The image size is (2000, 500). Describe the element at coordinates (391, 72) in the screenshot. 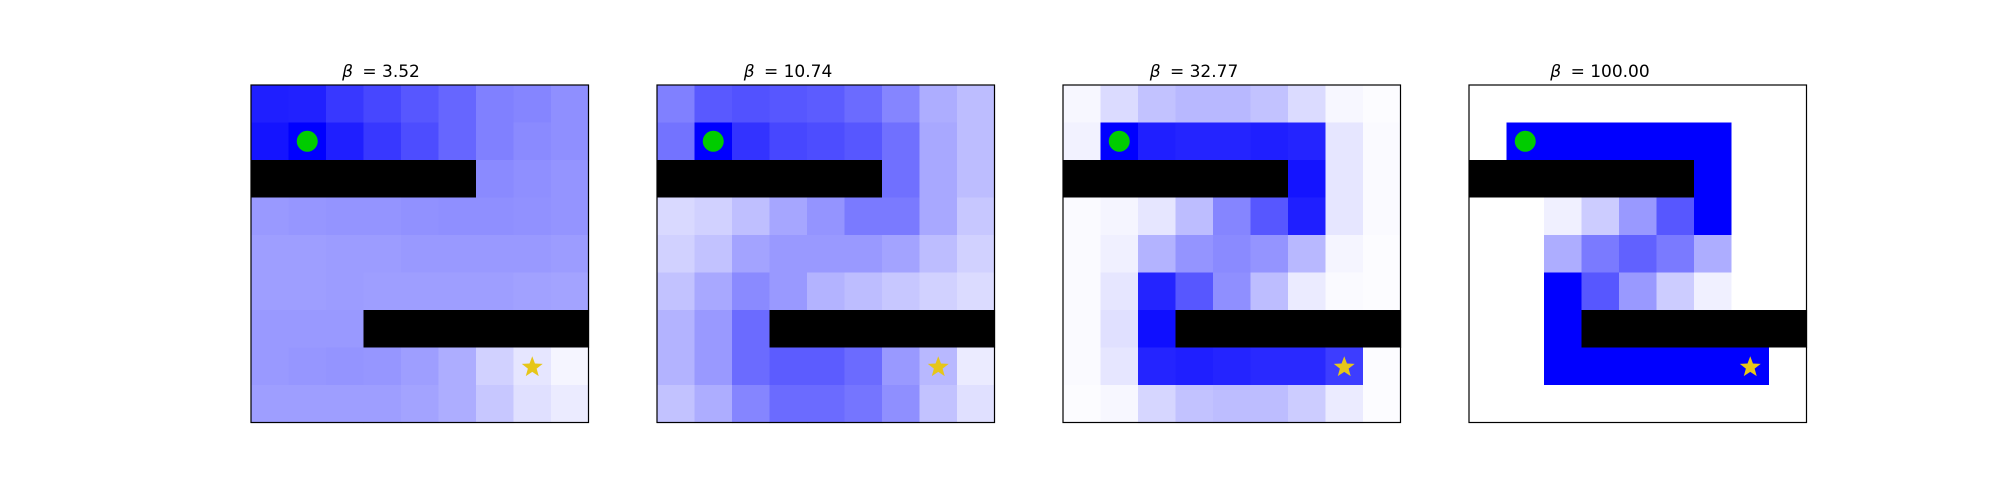

I see `title-value: = 3.52` at that location.